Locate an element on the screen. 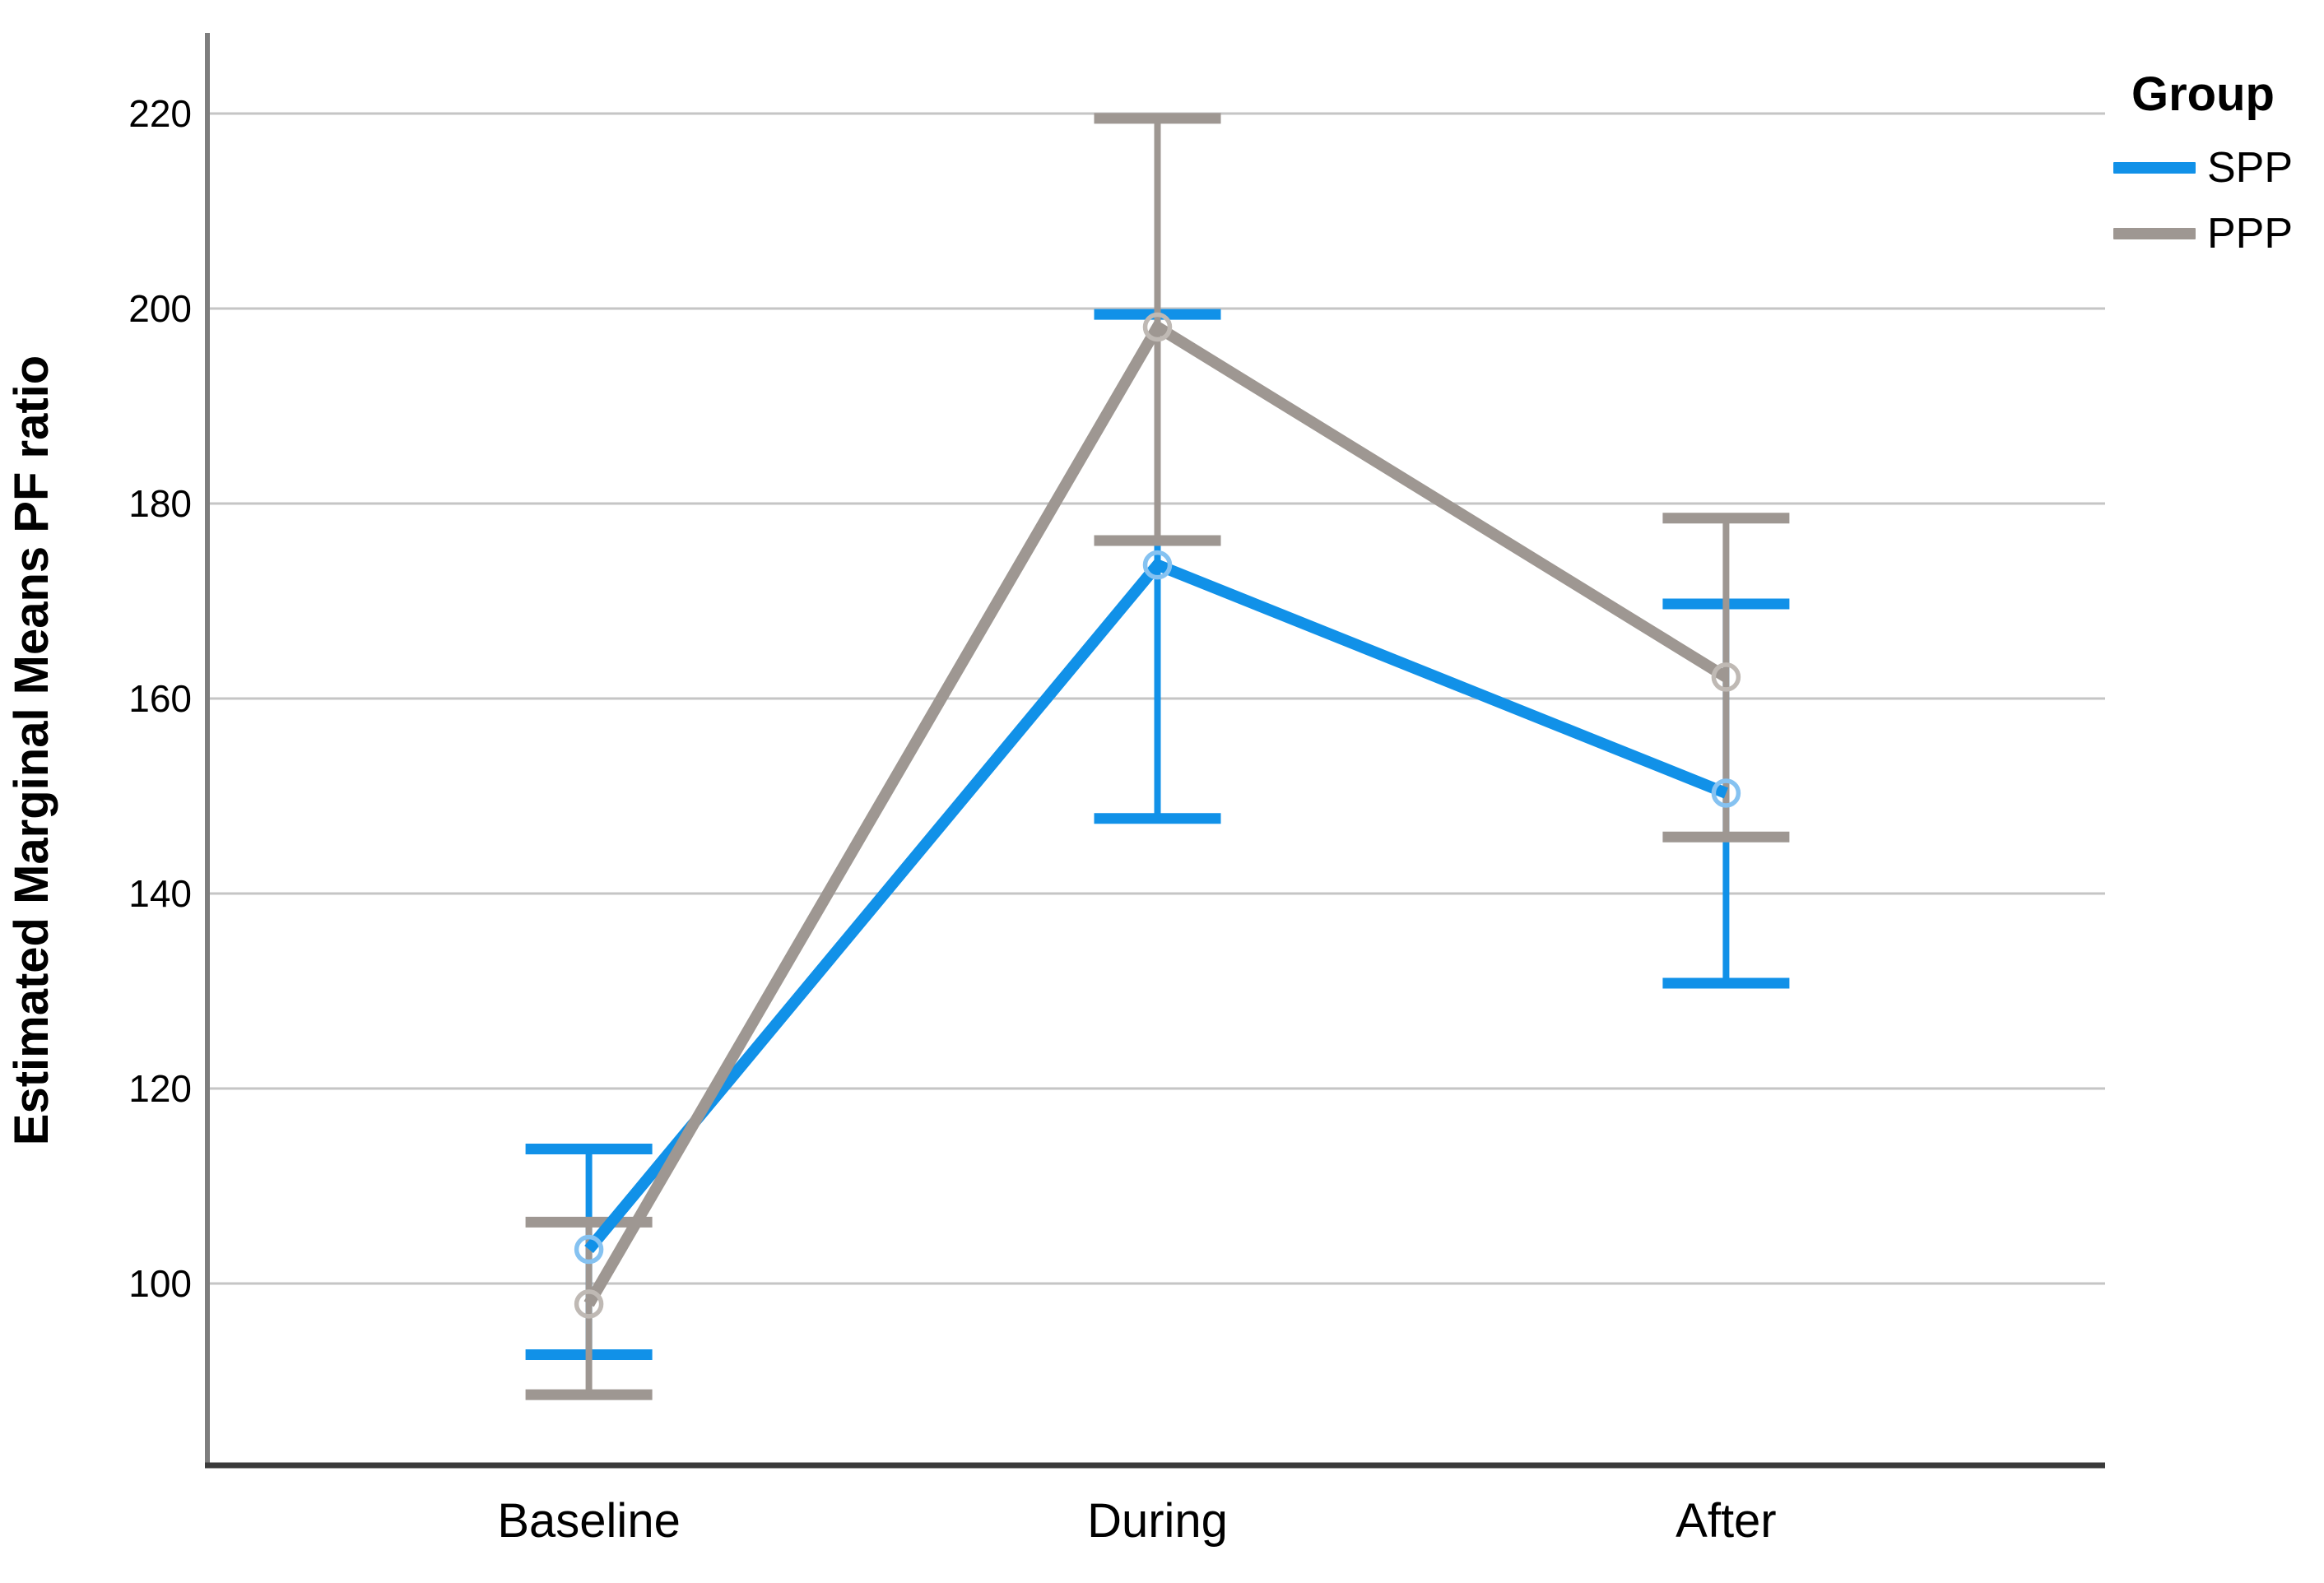 This screenshot has width=2324, height=1583. x-category-label-after: After is located at coordinates (1727, 1521).